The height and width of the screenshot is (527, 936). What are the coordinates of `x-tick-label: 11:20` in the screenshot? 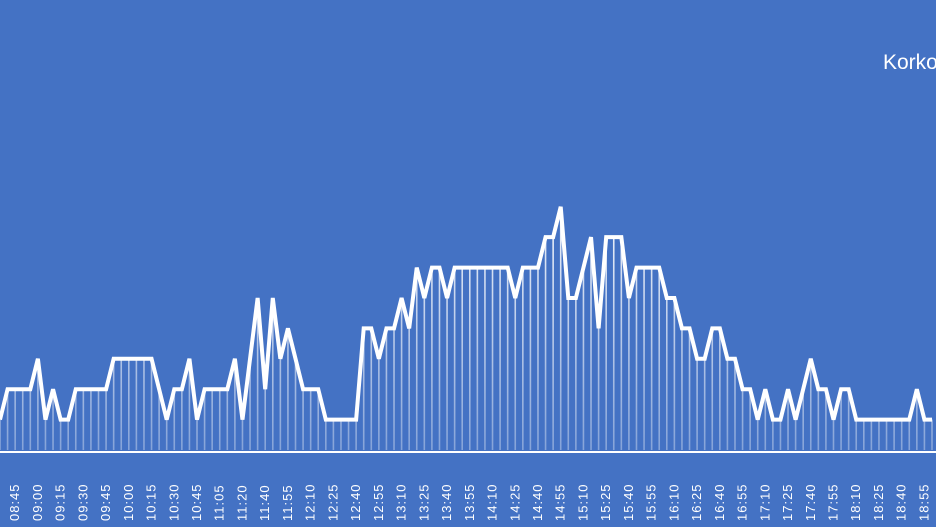 It's located at (241, 502).